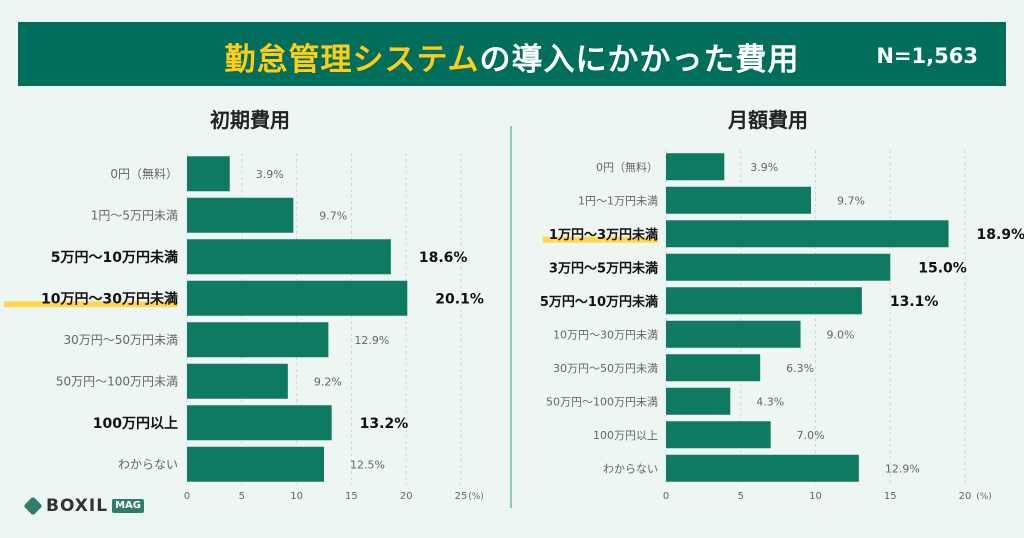 The height and width of the screenshot is (538, 1024). Describe the element at coordinates (352, 60) in the screenshot. I see `title-highlight: 勤怠管理システム` at that location.